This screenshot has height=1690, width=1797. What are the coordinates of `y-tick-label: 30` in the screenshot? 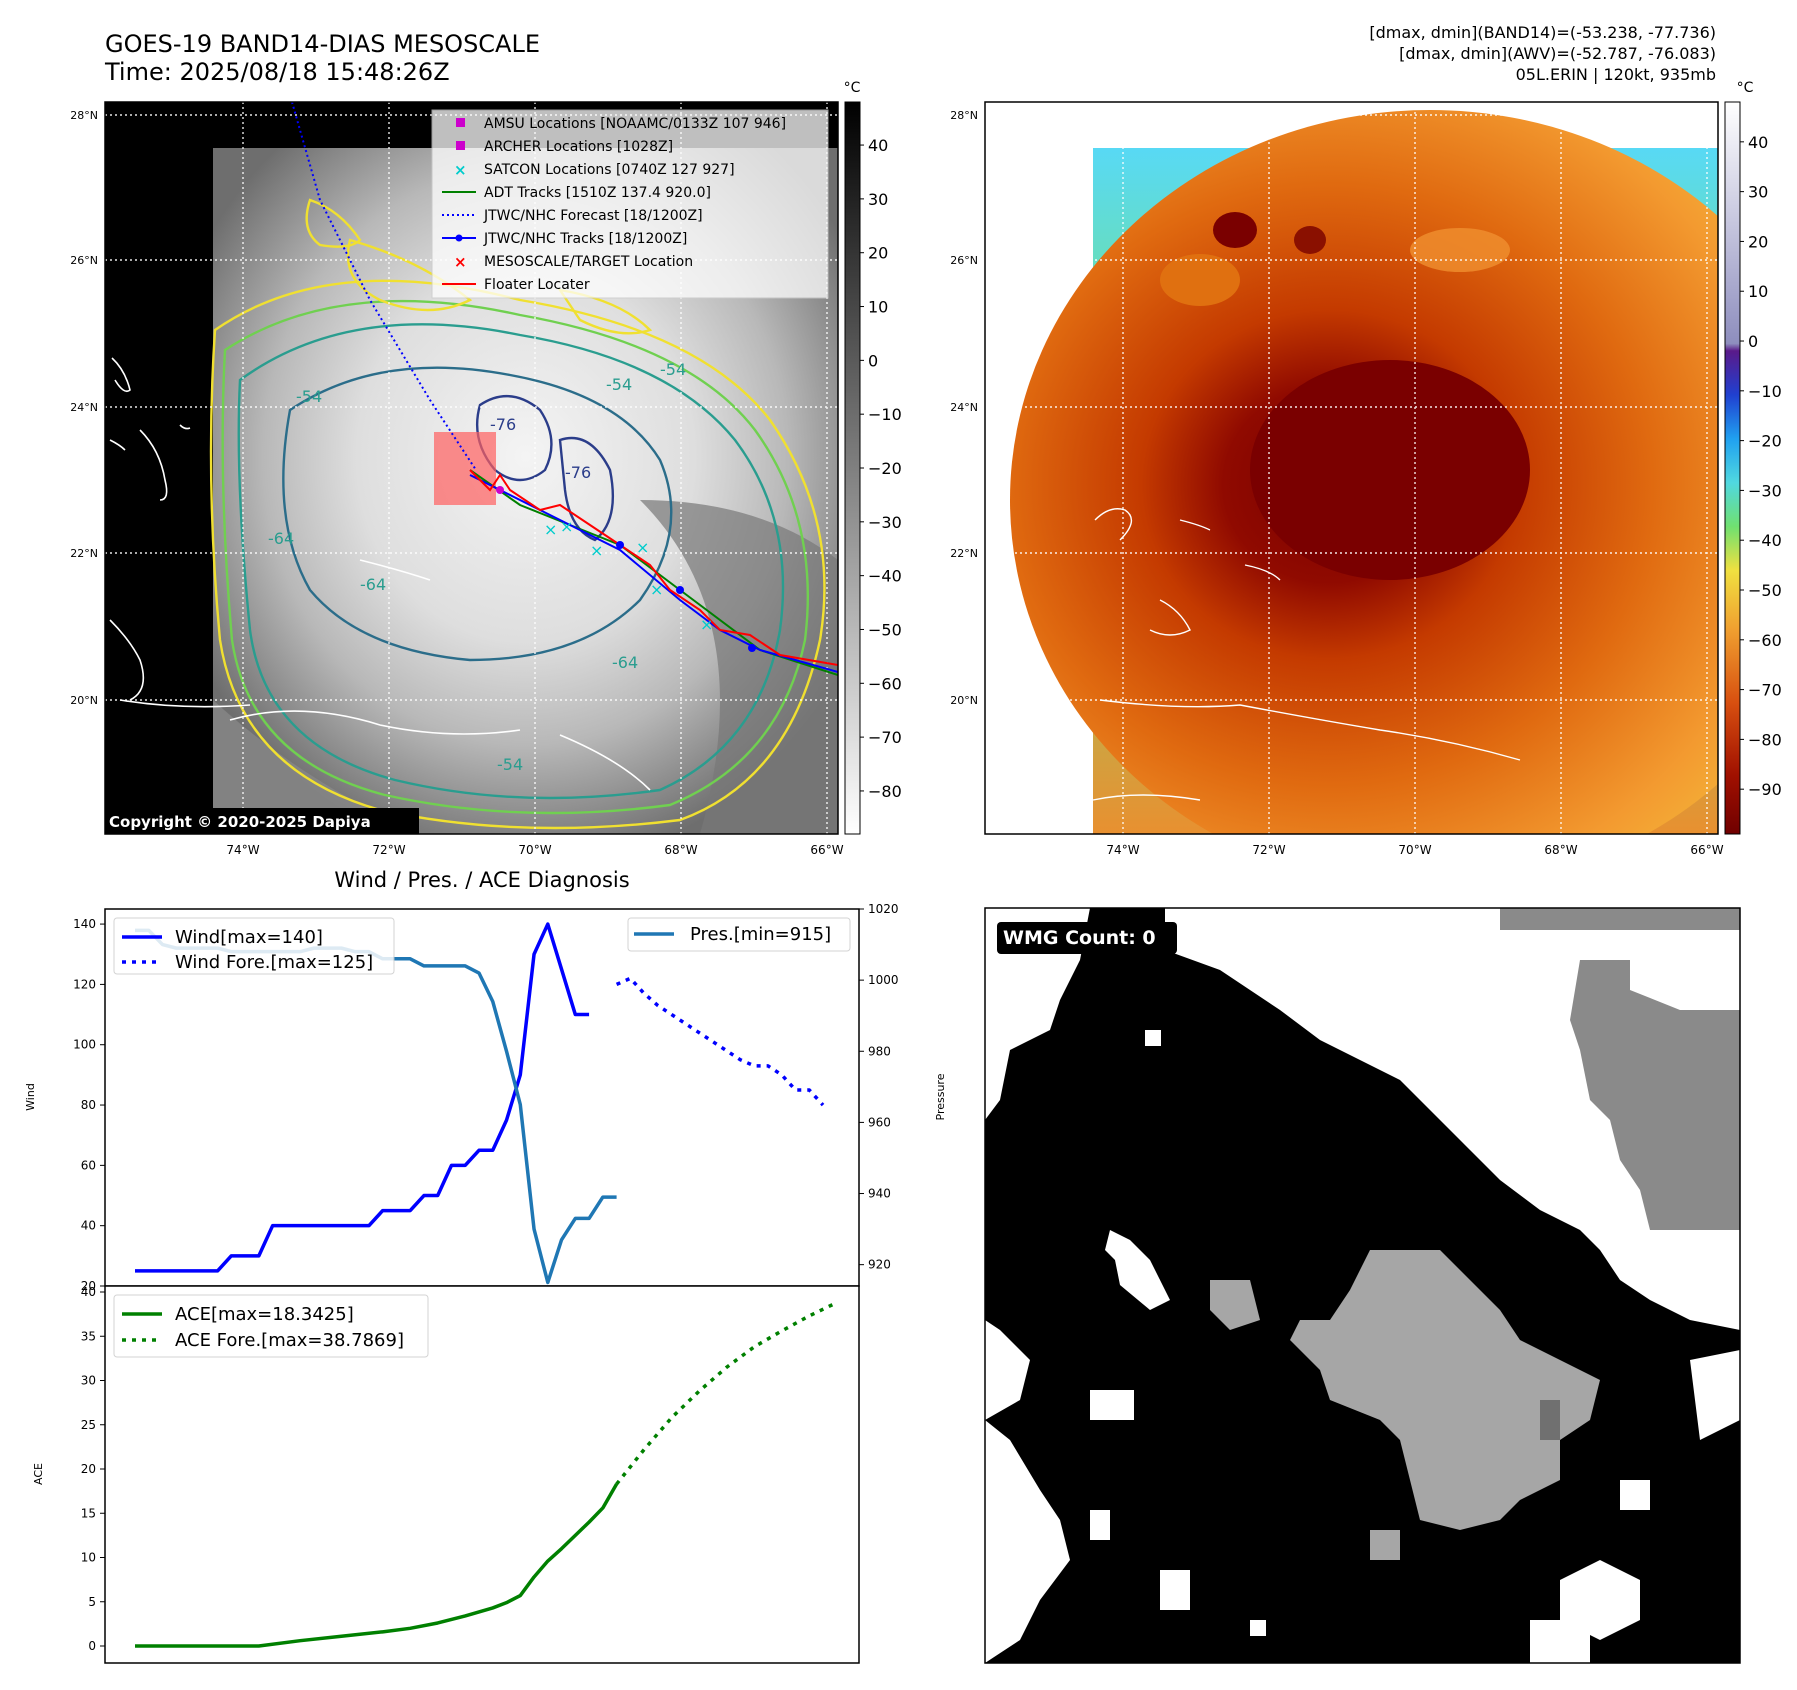 It's located at (88, 1381).